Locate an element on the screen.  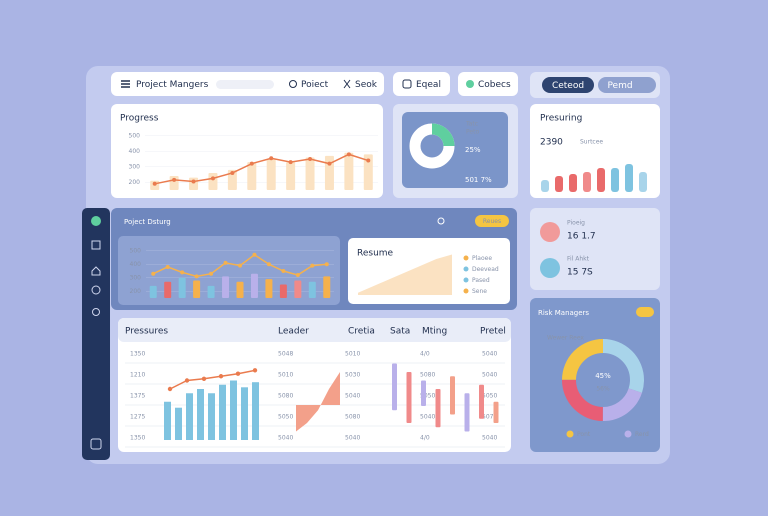
line is located at coordinates (261, 169).